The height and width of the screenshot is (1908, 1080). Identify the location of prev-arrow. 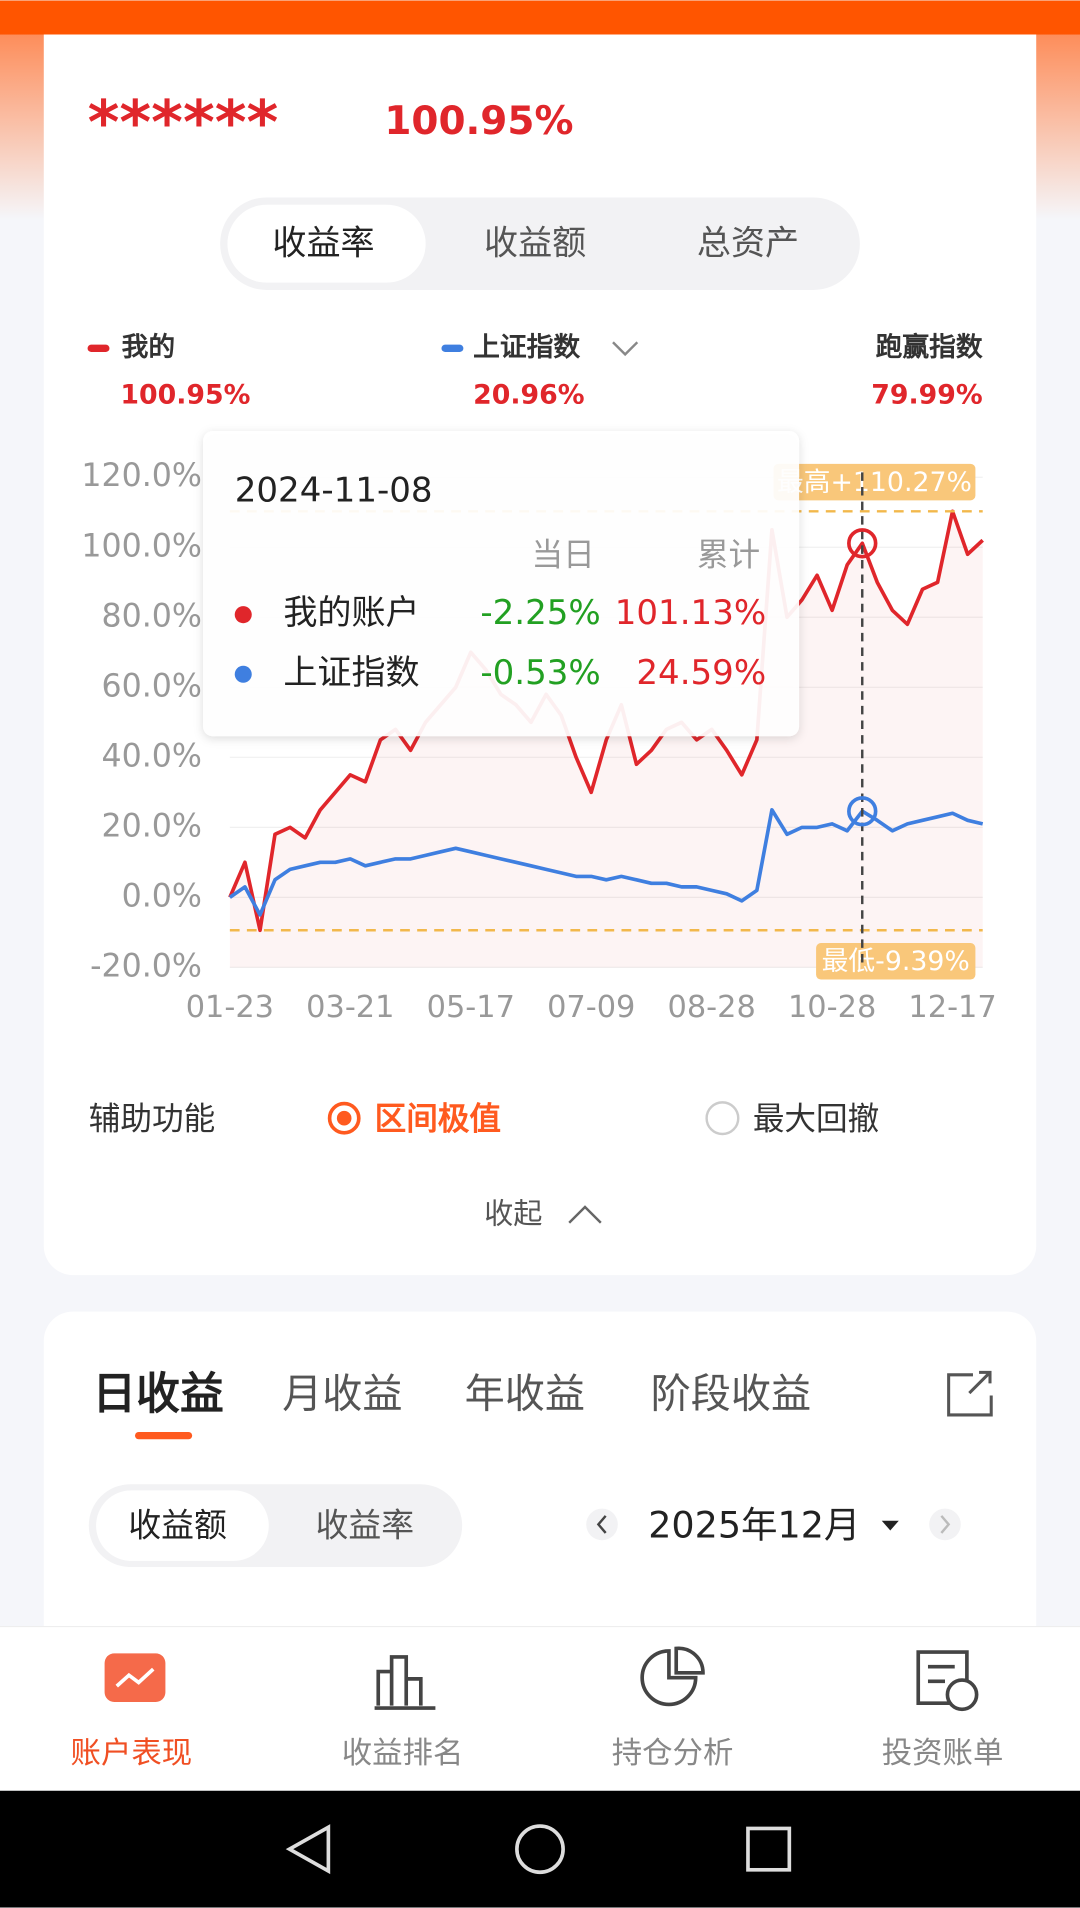
(601, 1524).